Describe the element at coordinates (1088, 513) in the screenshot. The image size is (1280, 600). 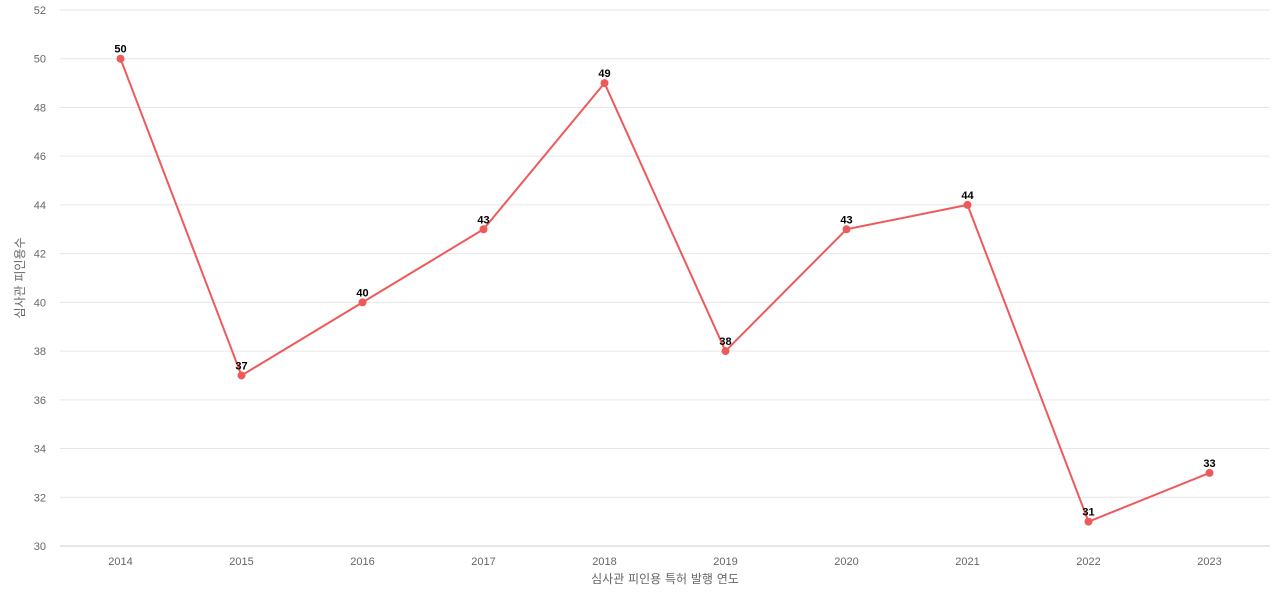
I see `data-label: 31` at that location.